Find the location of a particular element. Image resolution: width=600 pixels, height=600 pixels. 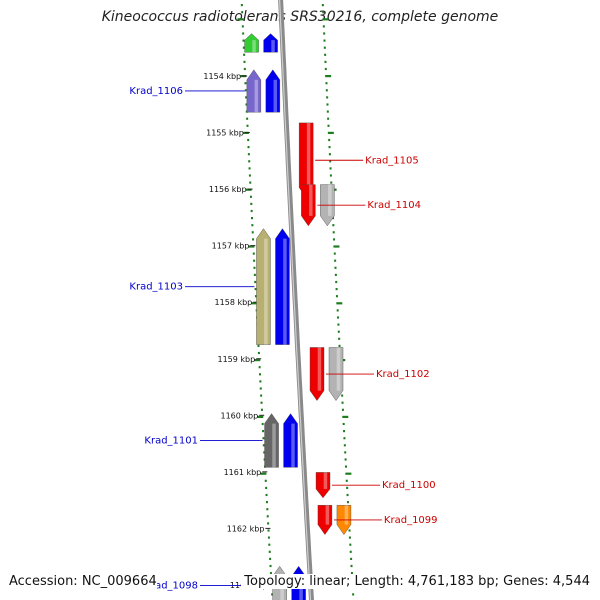

gene-label: Krad_1100 is located at coordinates (409, 485).